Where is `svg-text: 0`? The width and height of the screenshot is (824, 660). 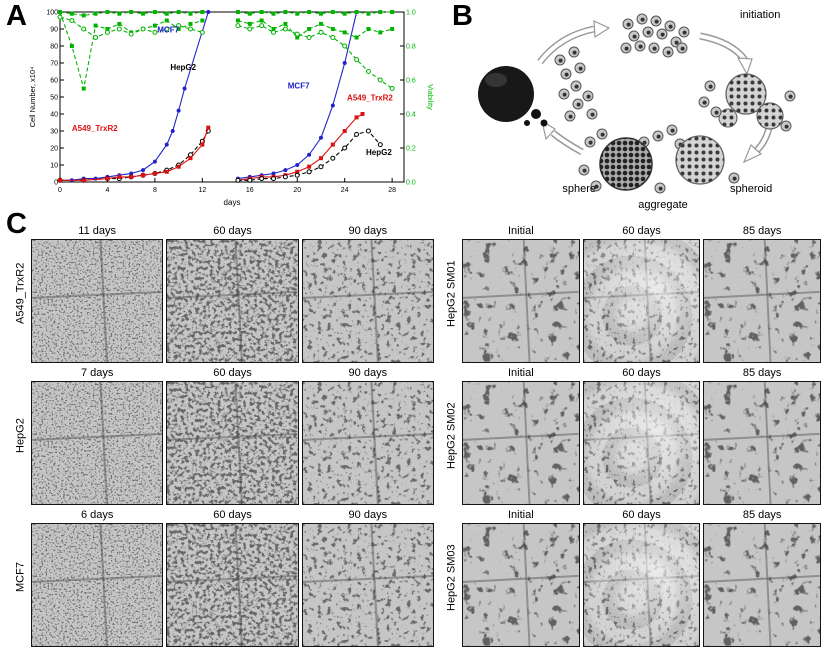 svg-text: 0 is located at coordinates (56, 183).